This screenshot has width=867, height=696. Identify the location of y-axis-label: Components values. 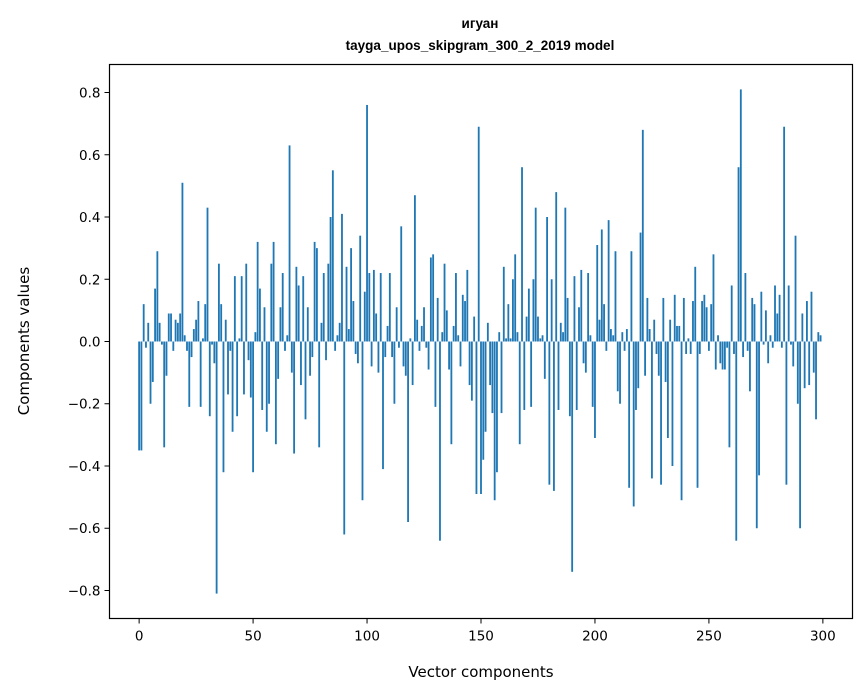
(24, 341).